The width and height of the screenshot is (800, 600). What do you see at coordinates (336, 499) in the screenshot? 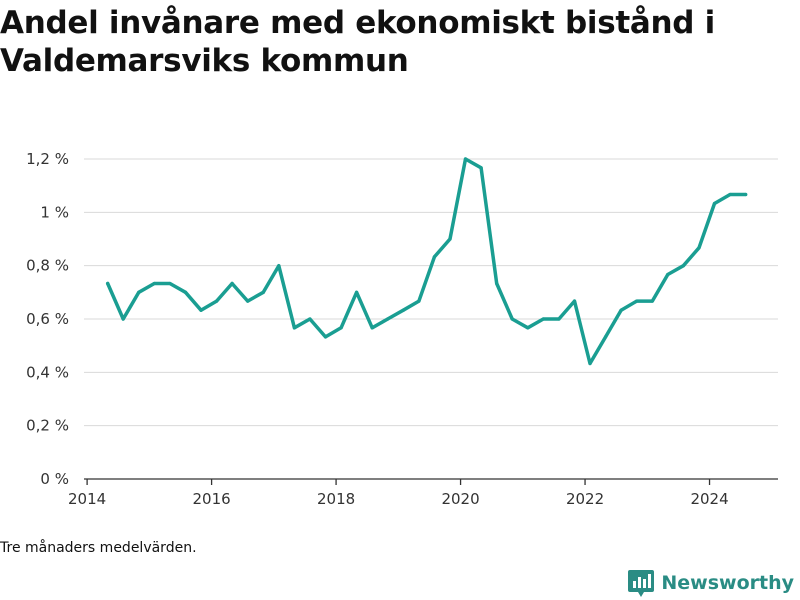
I see `x-tick-label: 2018` at bounding box center [336, 499].